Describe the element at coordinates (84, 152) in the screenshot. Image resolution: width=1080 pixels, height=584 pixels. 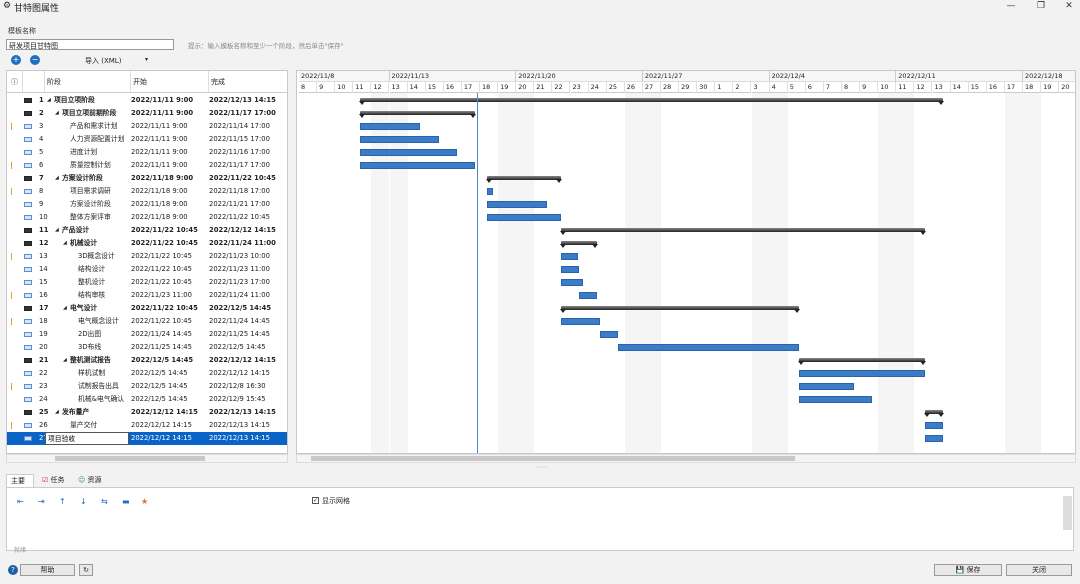
I see `task-name-cell: 进度计划` at that location.